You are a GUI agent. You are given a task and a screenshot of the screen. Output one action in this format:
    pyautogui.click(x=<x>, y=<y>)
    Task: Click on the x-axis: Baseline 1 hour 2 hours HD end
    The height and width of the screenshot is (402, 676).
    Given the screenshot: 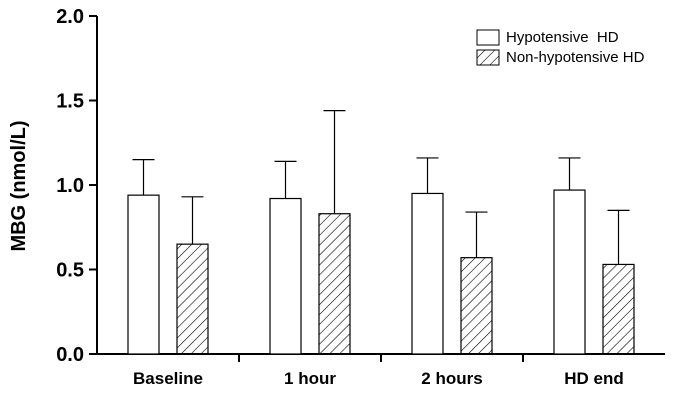 What is the action you would take?
    pyautogui.click(x=381, y=370)
    